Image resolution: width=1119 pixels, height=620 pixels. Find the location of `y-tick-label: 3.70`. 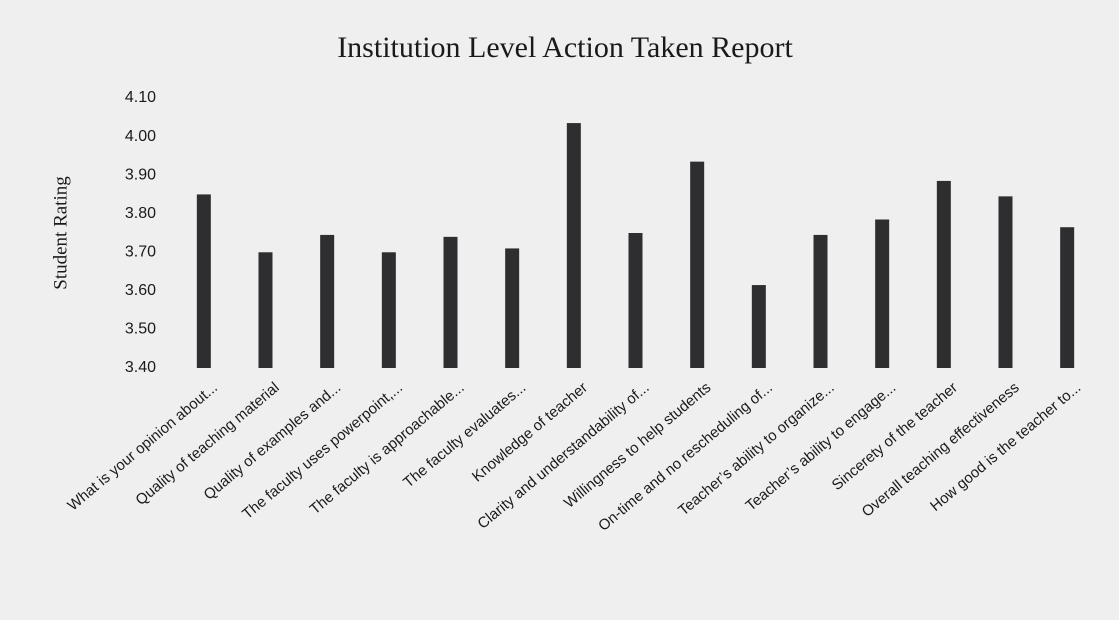

y-tick-label: 3.70 is located at coordinates (140, 252).